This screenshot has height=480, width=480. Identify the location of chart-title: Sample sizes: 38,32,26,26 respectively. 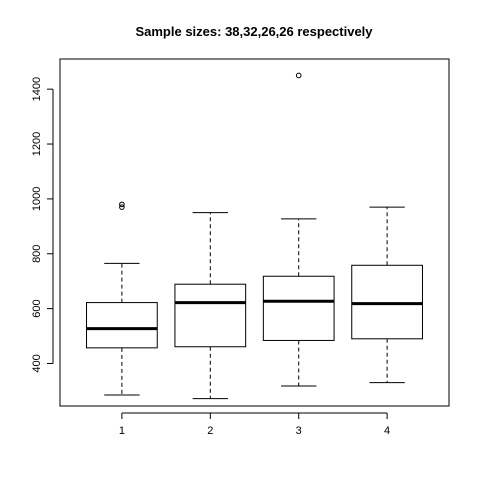
(254, 31).